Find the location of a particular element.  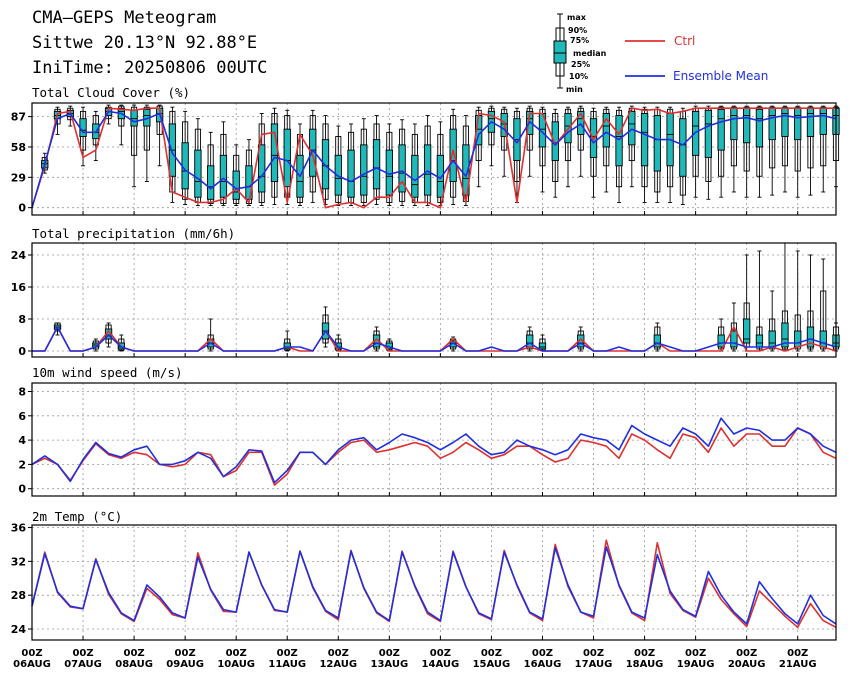

panel-title: 10m wind speed (m/s) is located at coordinates (107, 372).